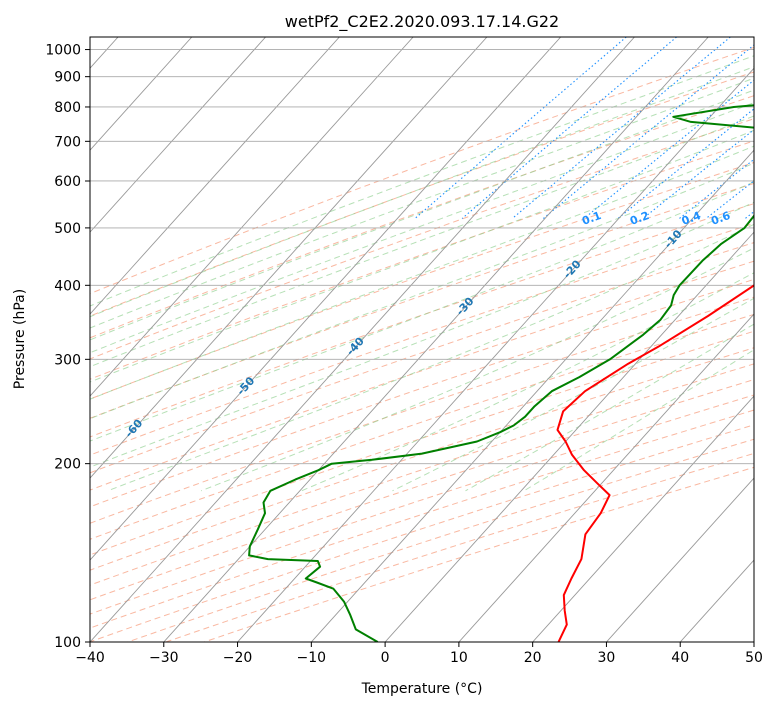 Image resolution: width=775 pixels, height=708 pixels. I want to click on mixing-ratio-label: 0.6, so click(720, 218).